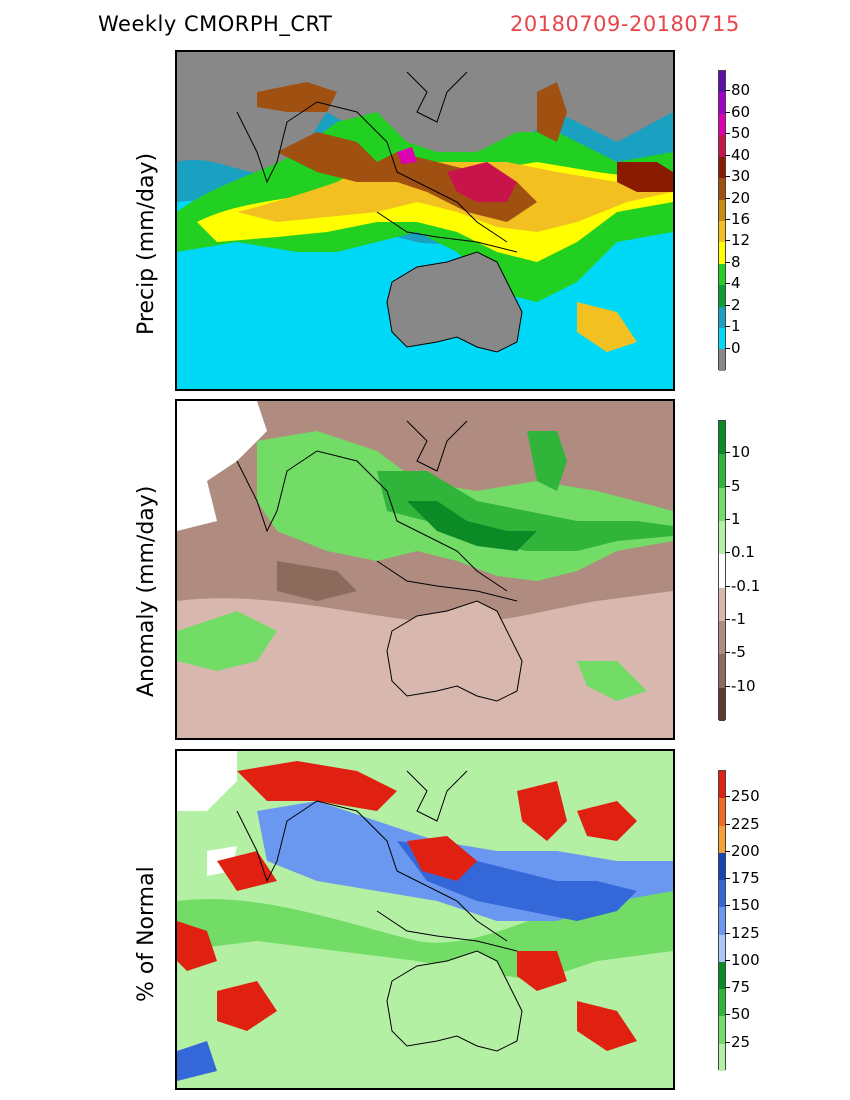  Describe the element at coordinates (742, 823) in the screenshot. I see `pct-colorbar-label: 225` at that location.